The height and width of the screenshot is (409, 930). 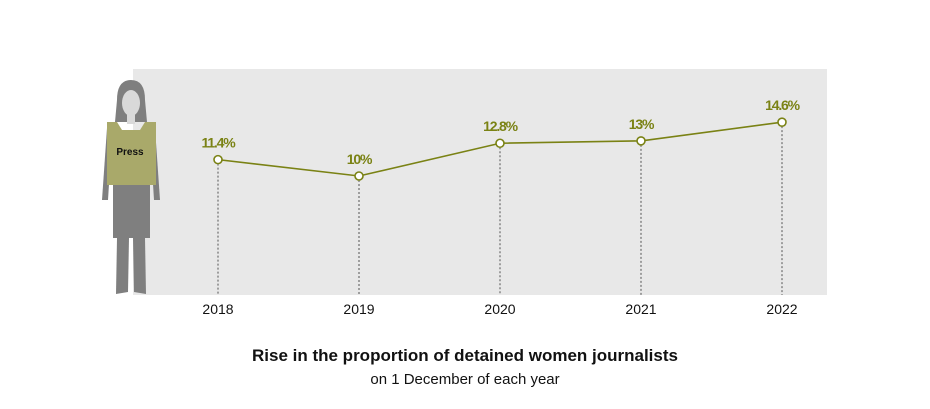 I want to click on x-tick-label: 2019, so click(x=358, y=309).